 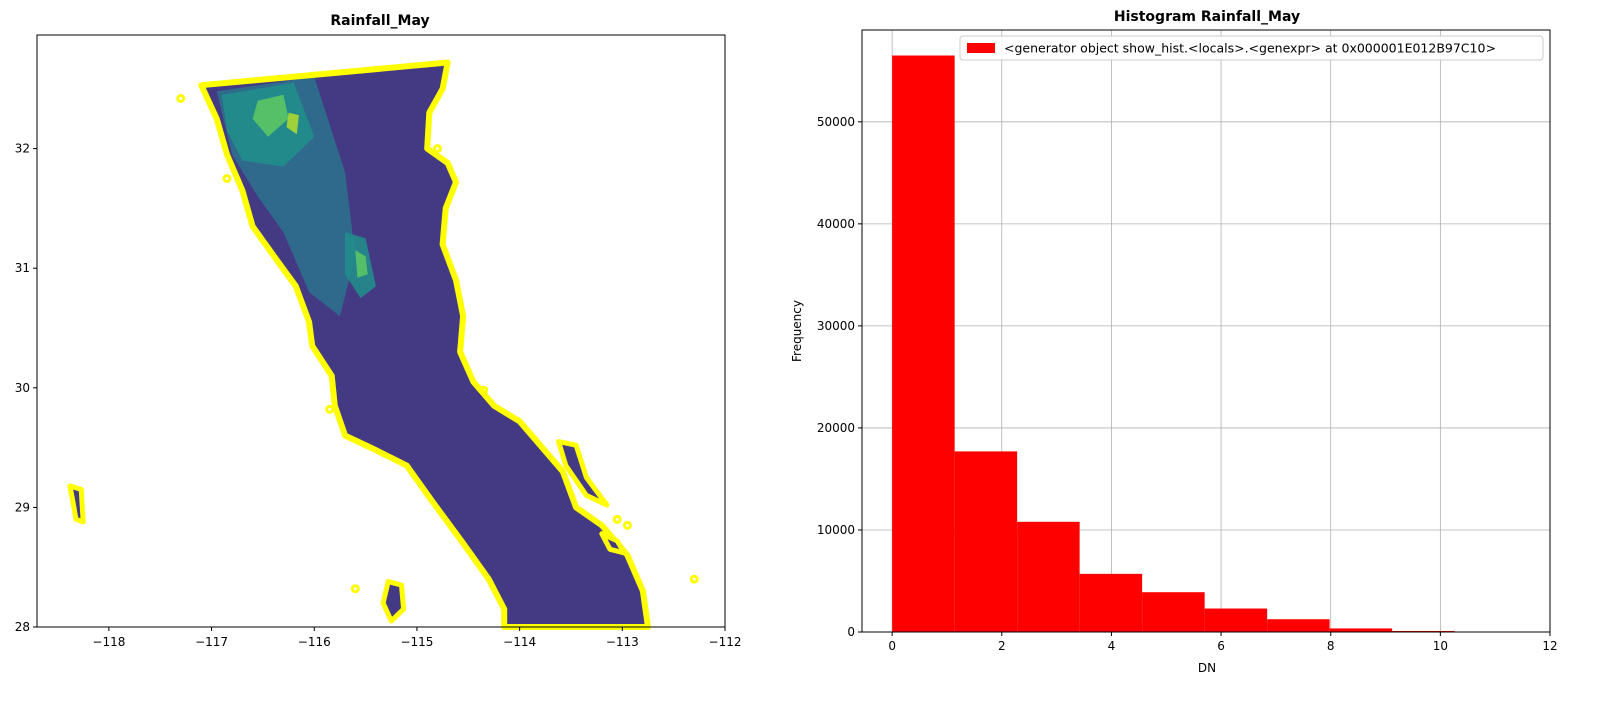 What do you see at coordinates (1207, 668) in the screenshot?
I see `histogram-x-label: DN` at bounding box center [1207, 668].